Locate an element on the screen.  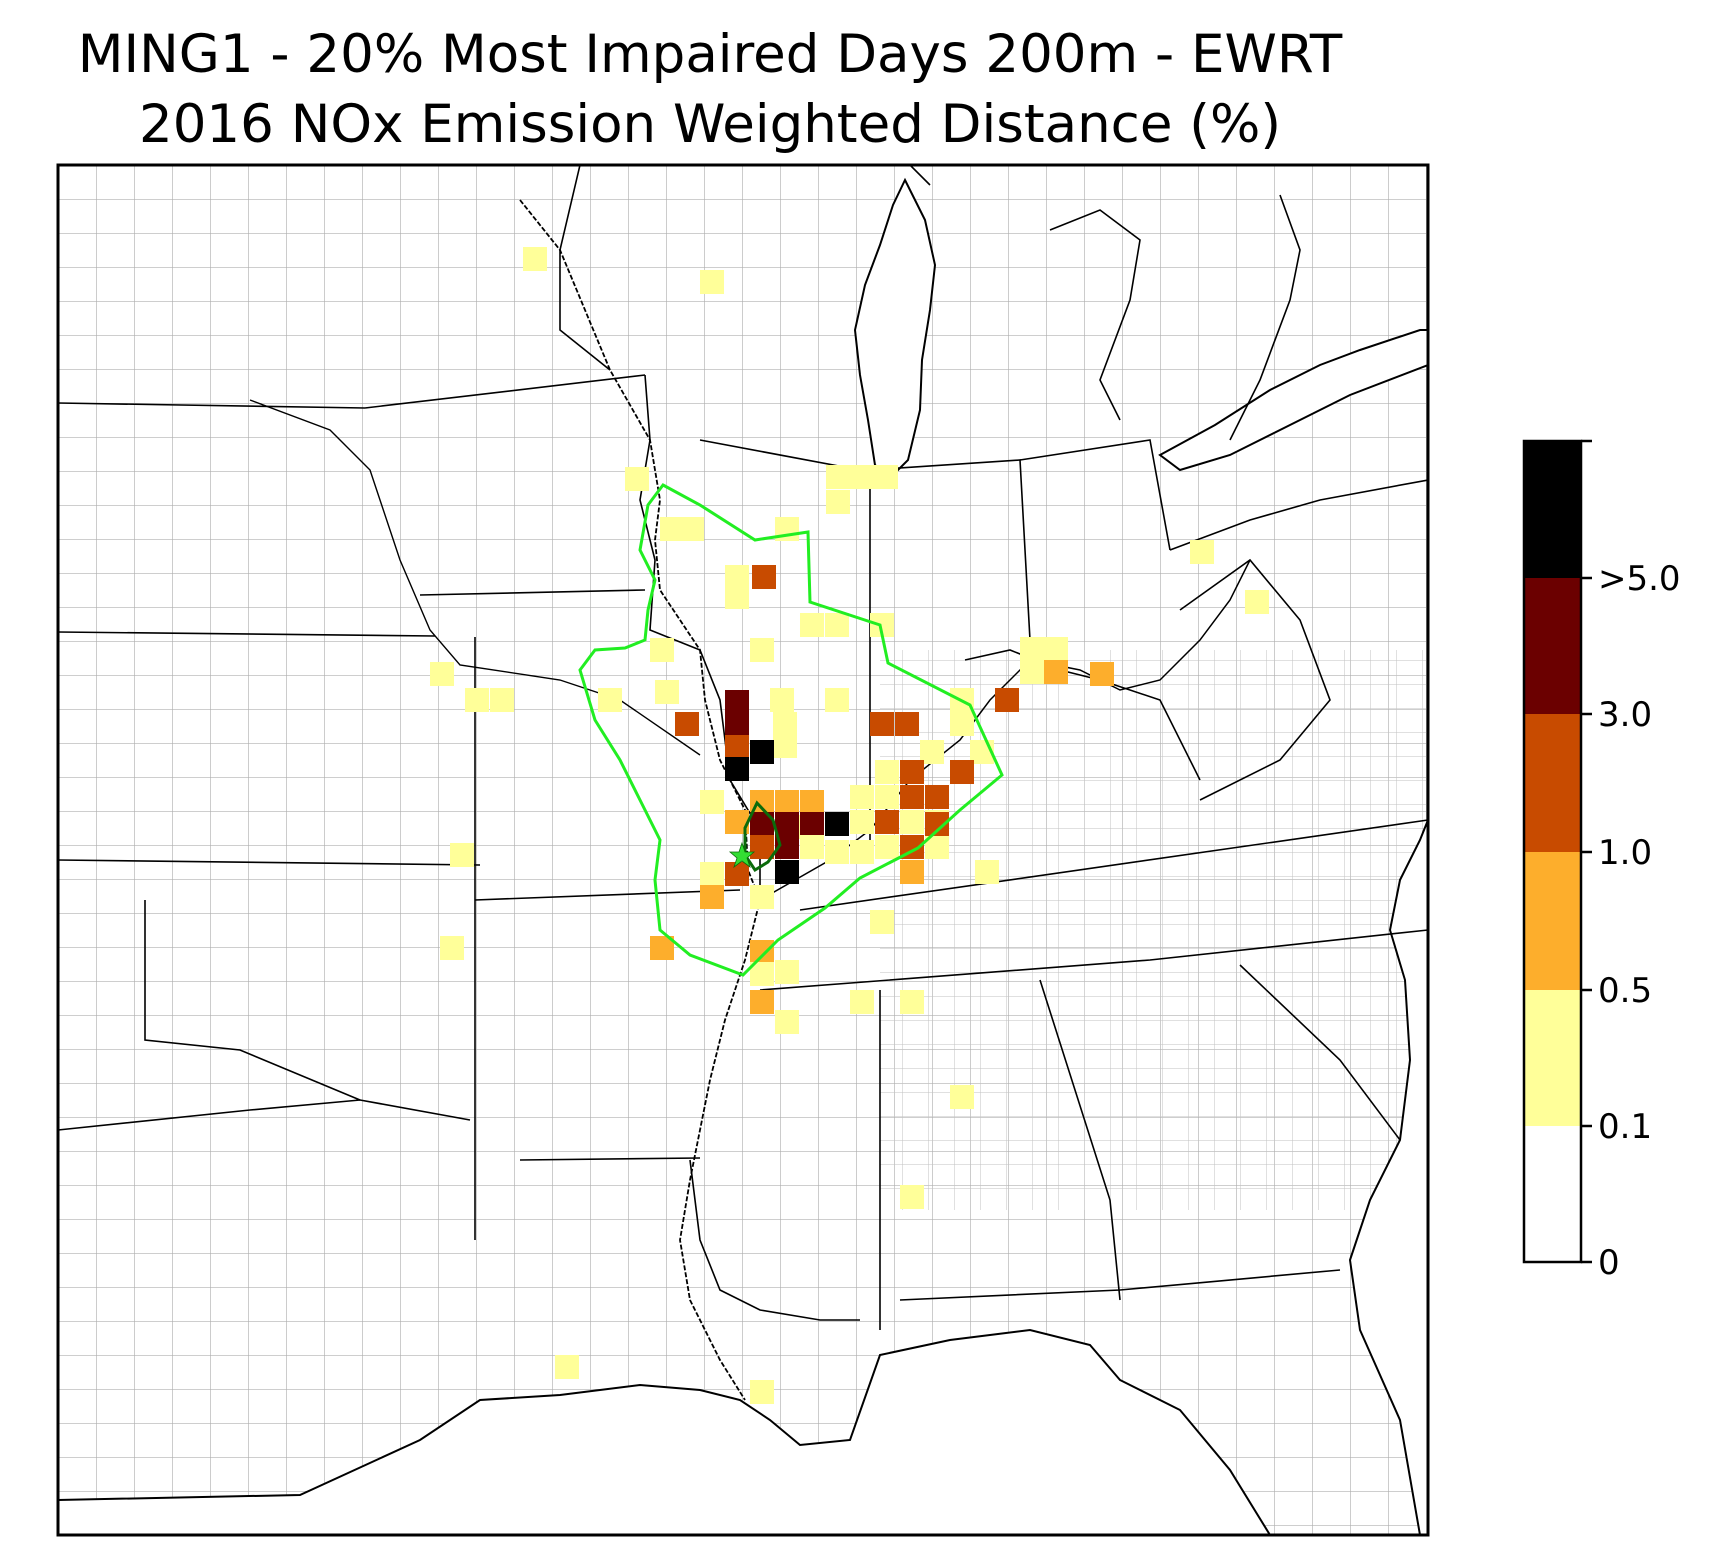
map-title-line-2: 2016 NOx Emission Weighted Distance (%) is located at coordinates (709, 124).